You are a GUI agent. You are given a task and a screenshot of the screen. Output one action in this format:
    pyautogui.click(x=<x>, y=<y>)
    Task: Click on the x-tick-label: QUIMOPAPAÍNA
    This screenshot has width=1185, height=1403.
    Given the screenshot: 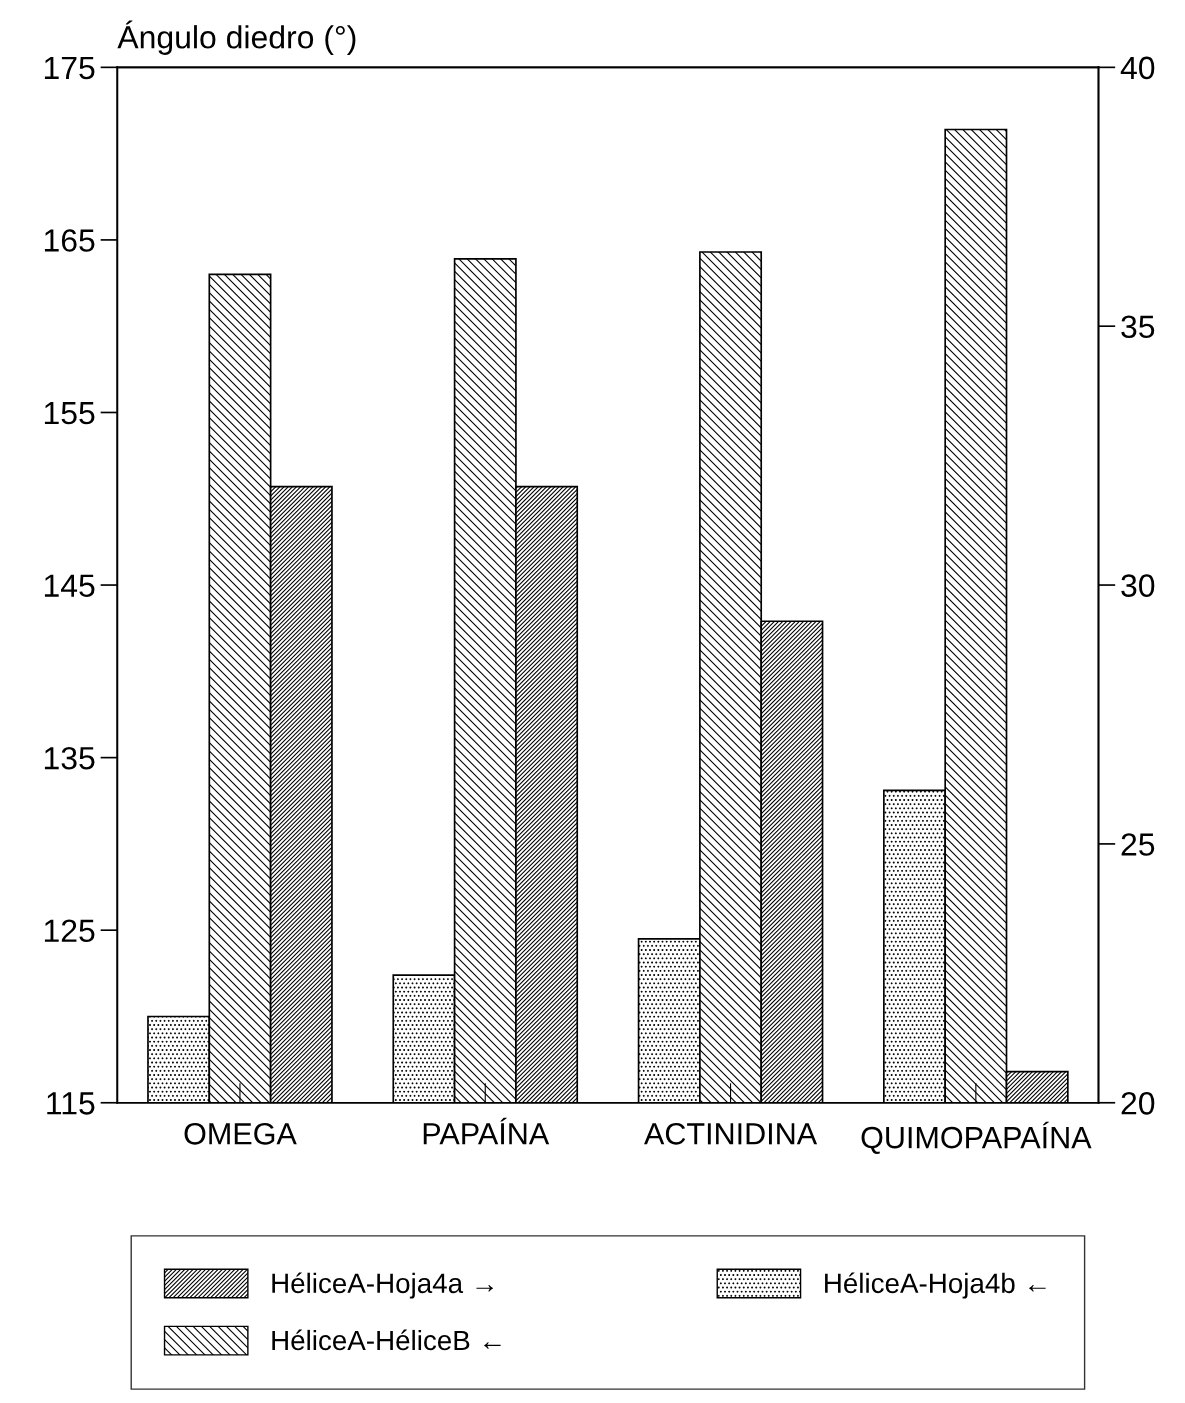 What is the action you would take?
    pyautogui.click(x=976, y=1137)
    